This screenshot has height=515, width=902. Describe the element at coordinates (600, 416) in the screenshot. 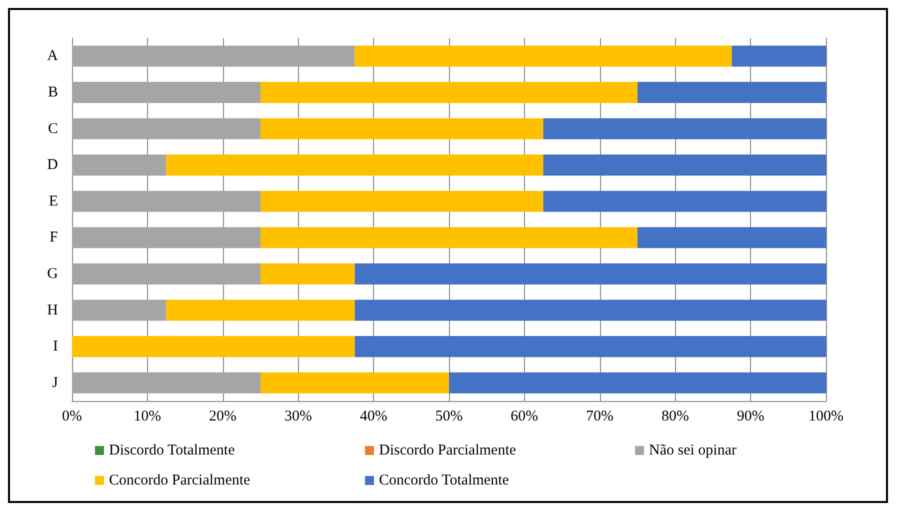

I see `x-tick-label: 70%` at that location.